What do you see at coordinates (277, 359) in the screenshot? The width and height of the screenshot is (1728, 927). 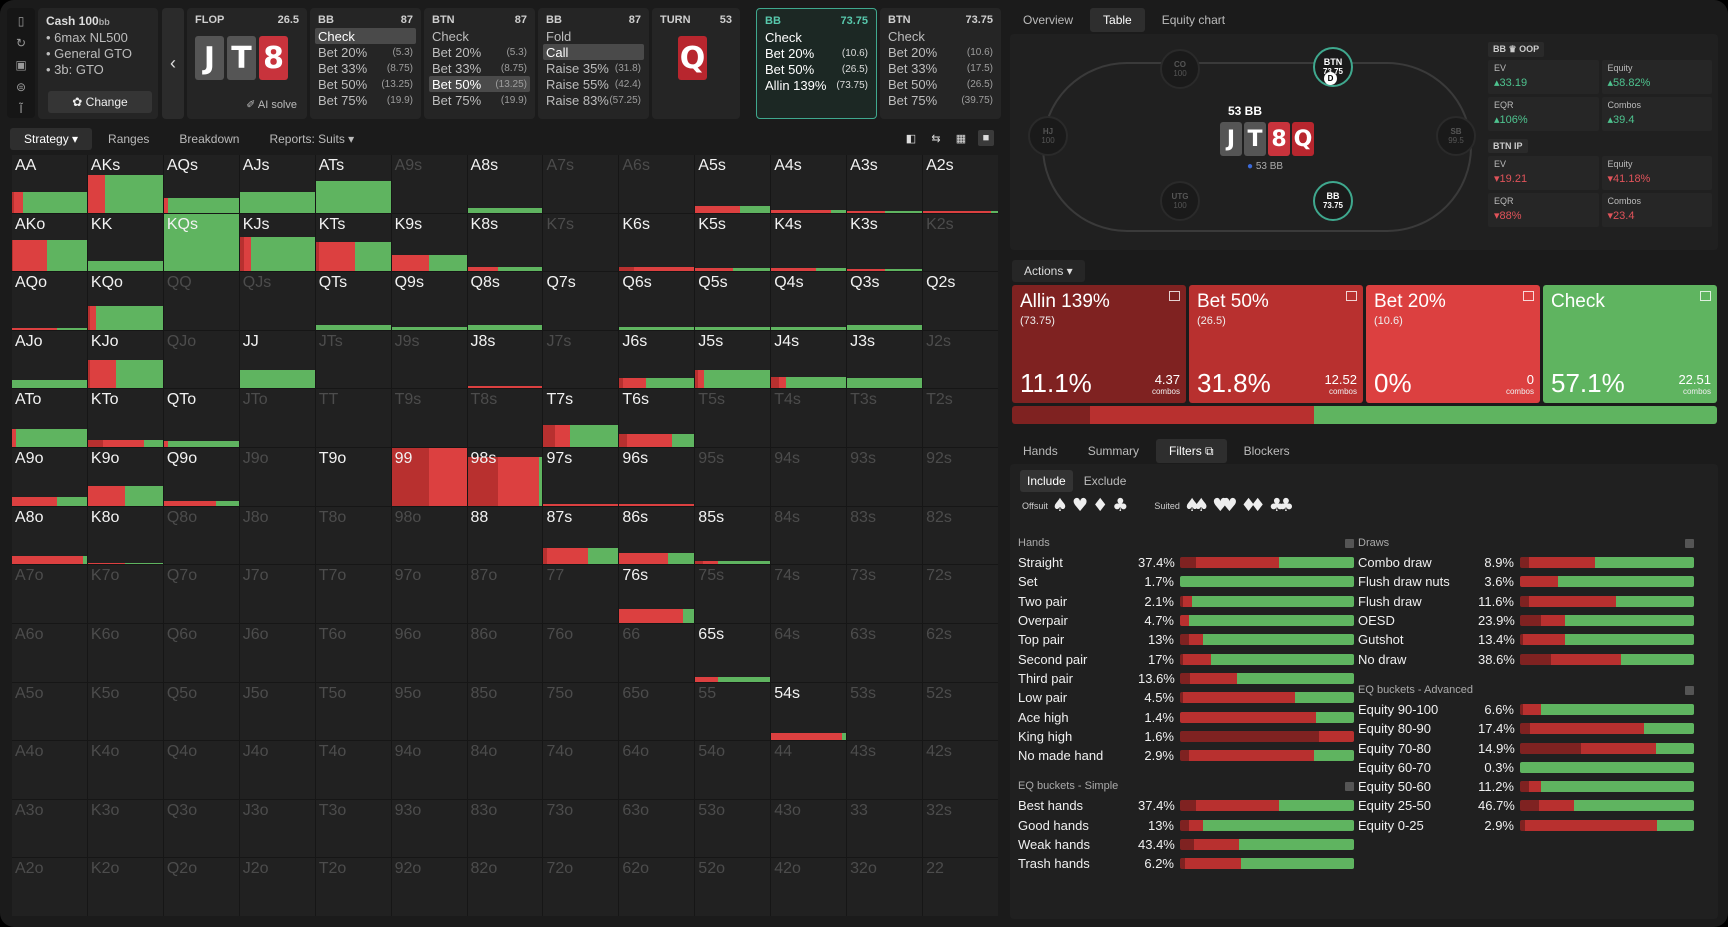 I see `hand-cell: JJ` at bounding box center [277, 359].